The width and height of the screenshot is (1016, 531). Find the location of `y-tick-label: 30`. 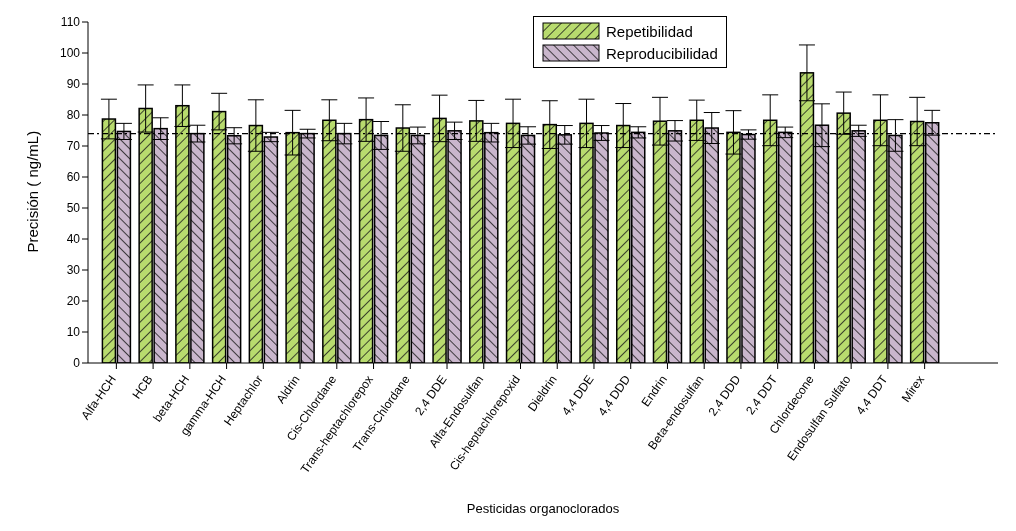

y-tick-label: 30 is located at coordinates (73, 270).